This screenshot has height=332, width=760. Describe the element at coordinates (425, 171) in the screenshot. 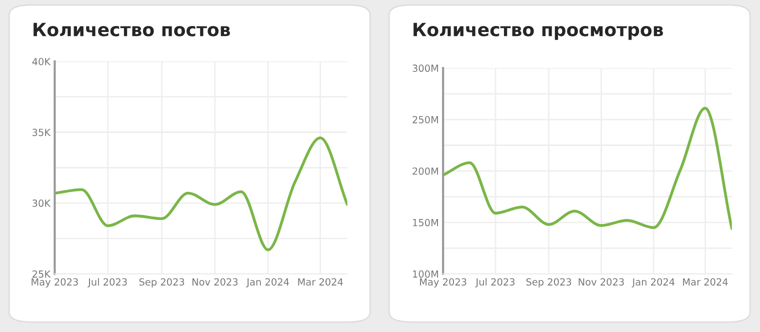

I see `y-tick-label: 200M` at that location.